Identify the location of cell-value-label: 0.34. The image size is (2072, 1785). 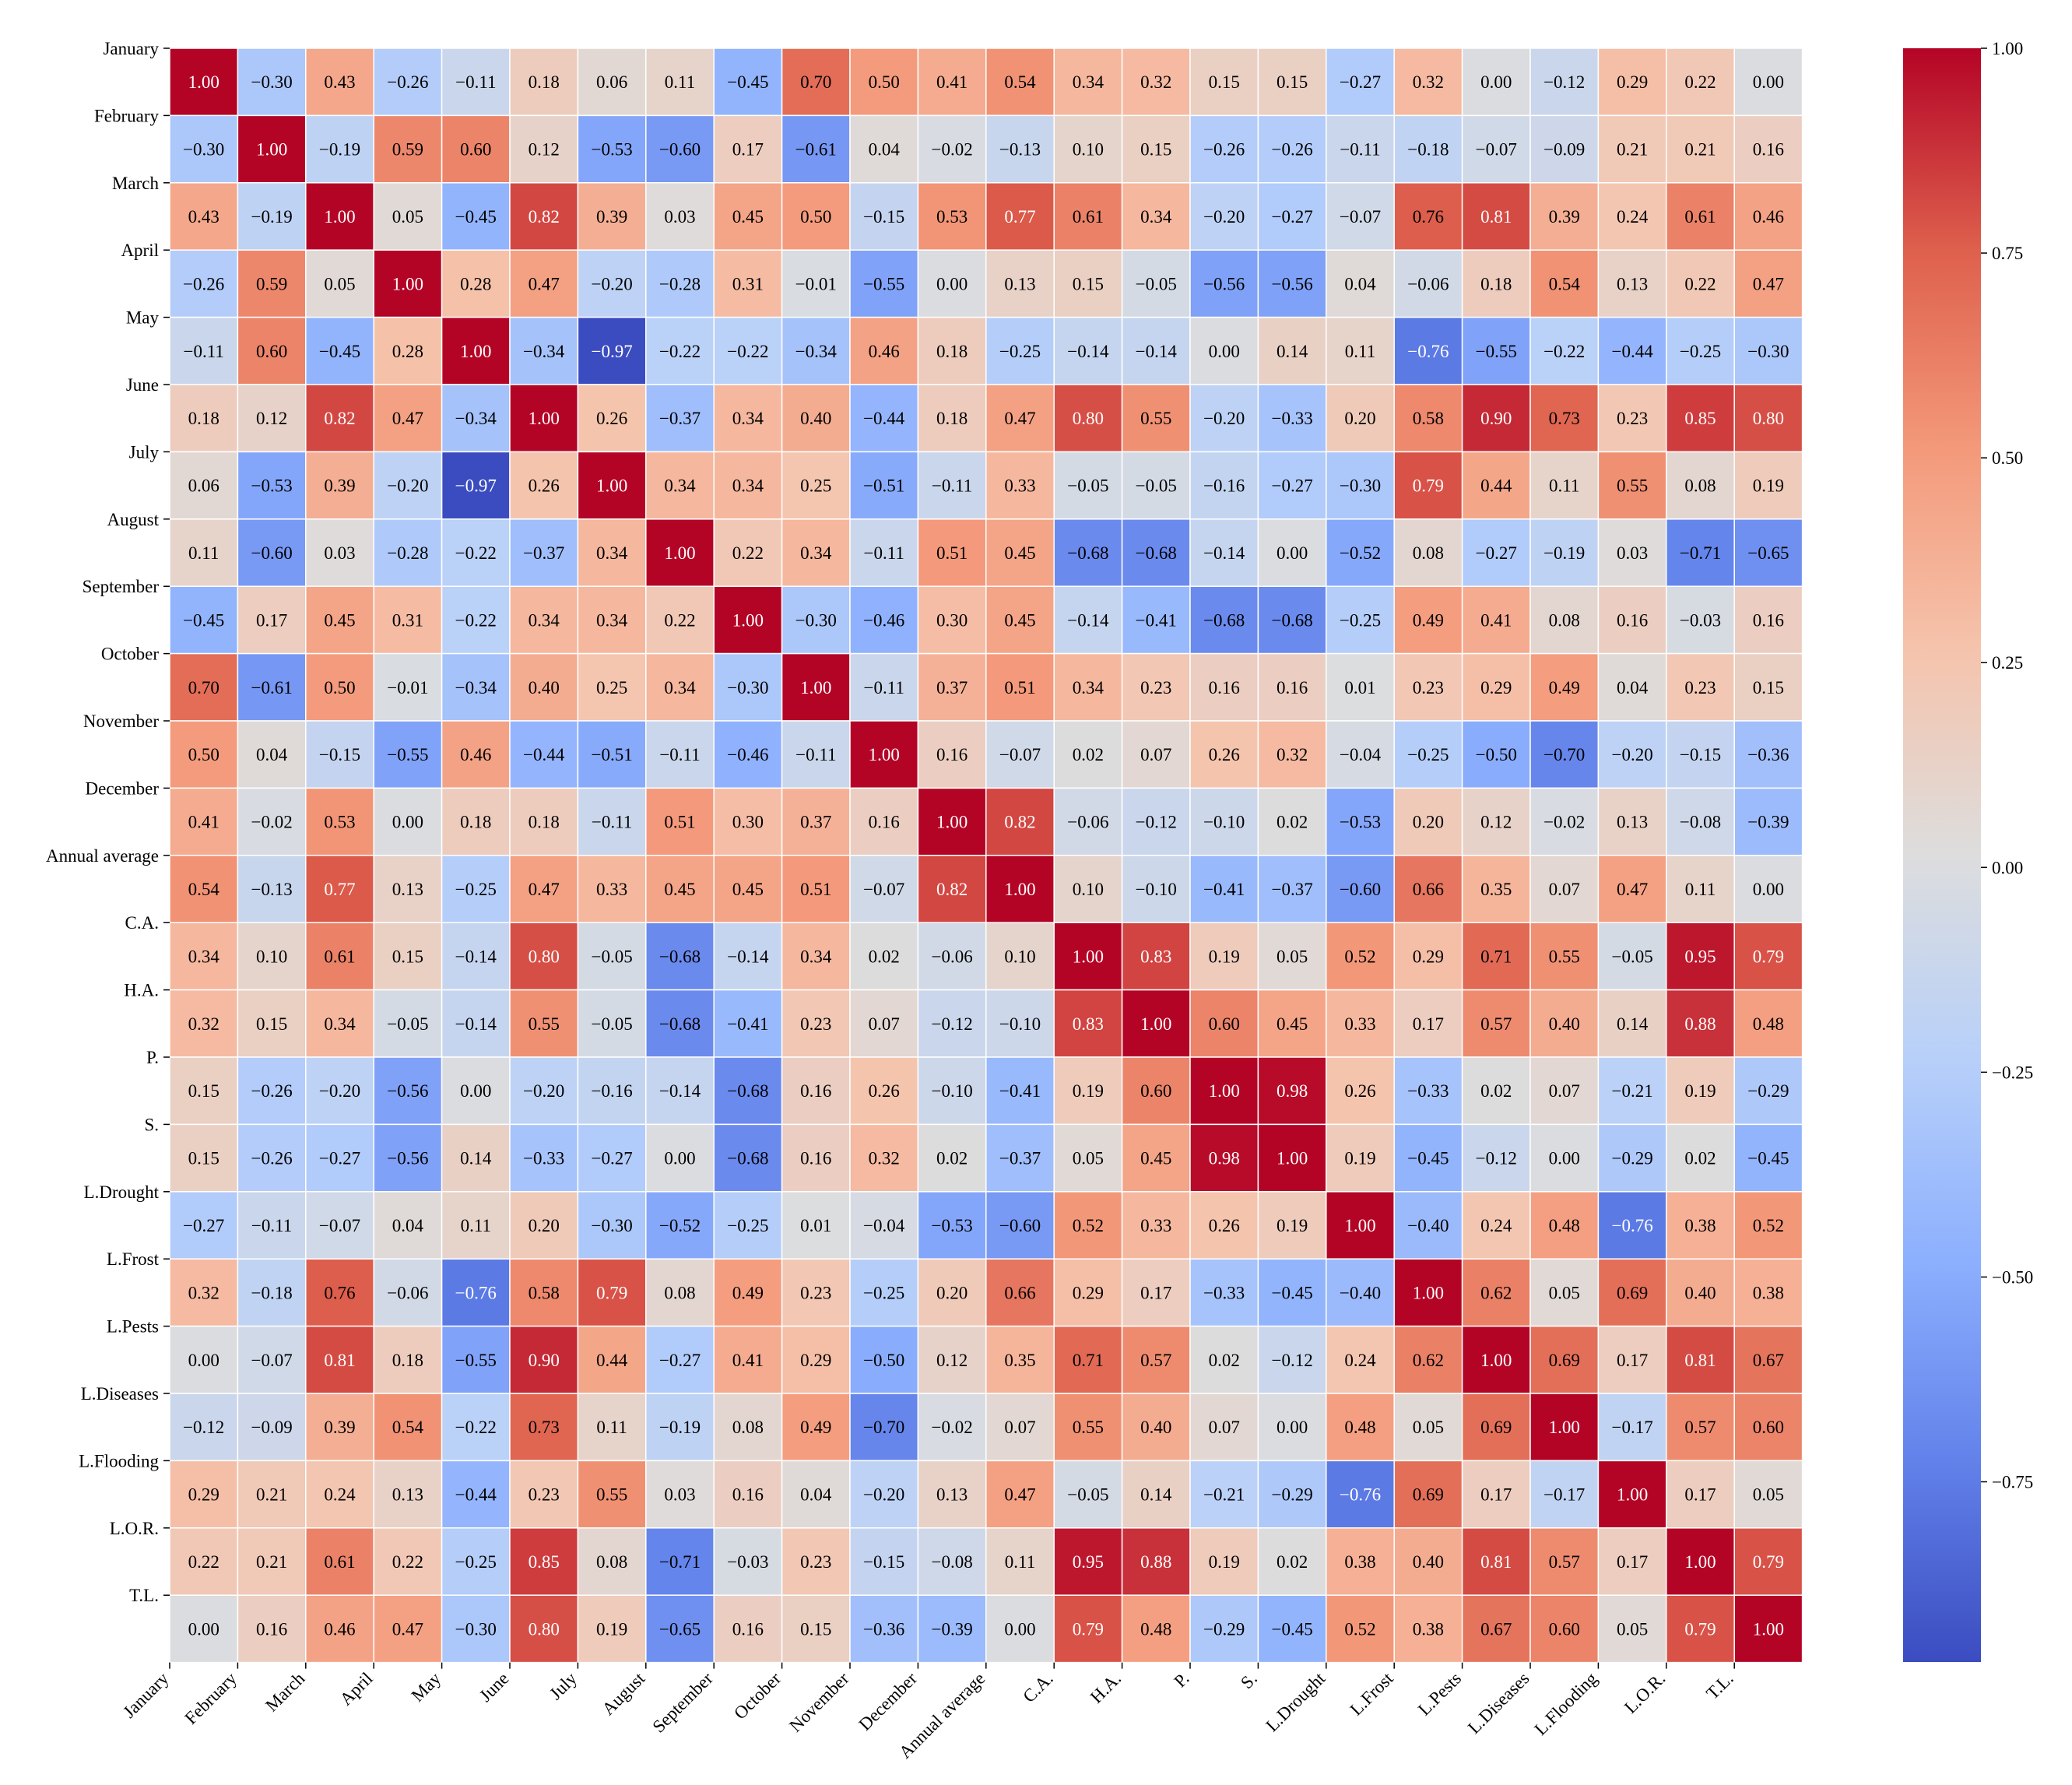
(204, 957).